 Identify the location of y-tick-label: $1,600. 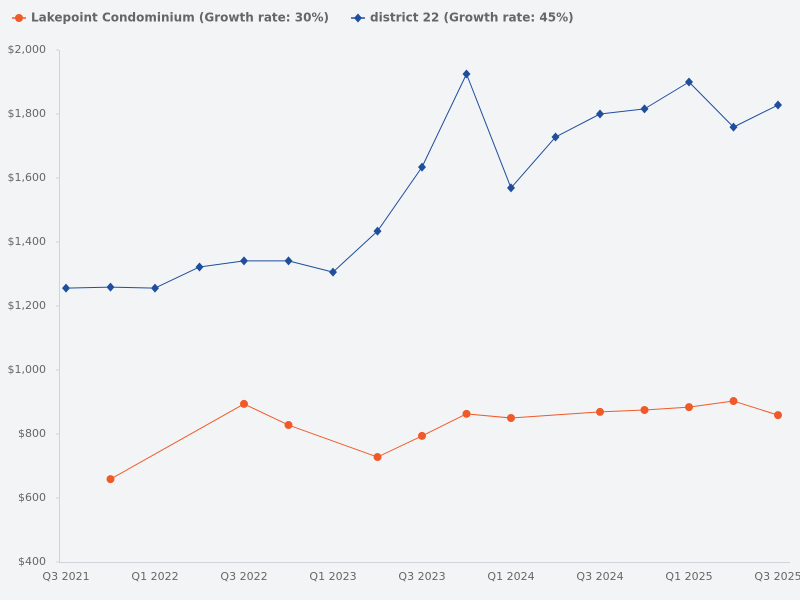
(27, 177).